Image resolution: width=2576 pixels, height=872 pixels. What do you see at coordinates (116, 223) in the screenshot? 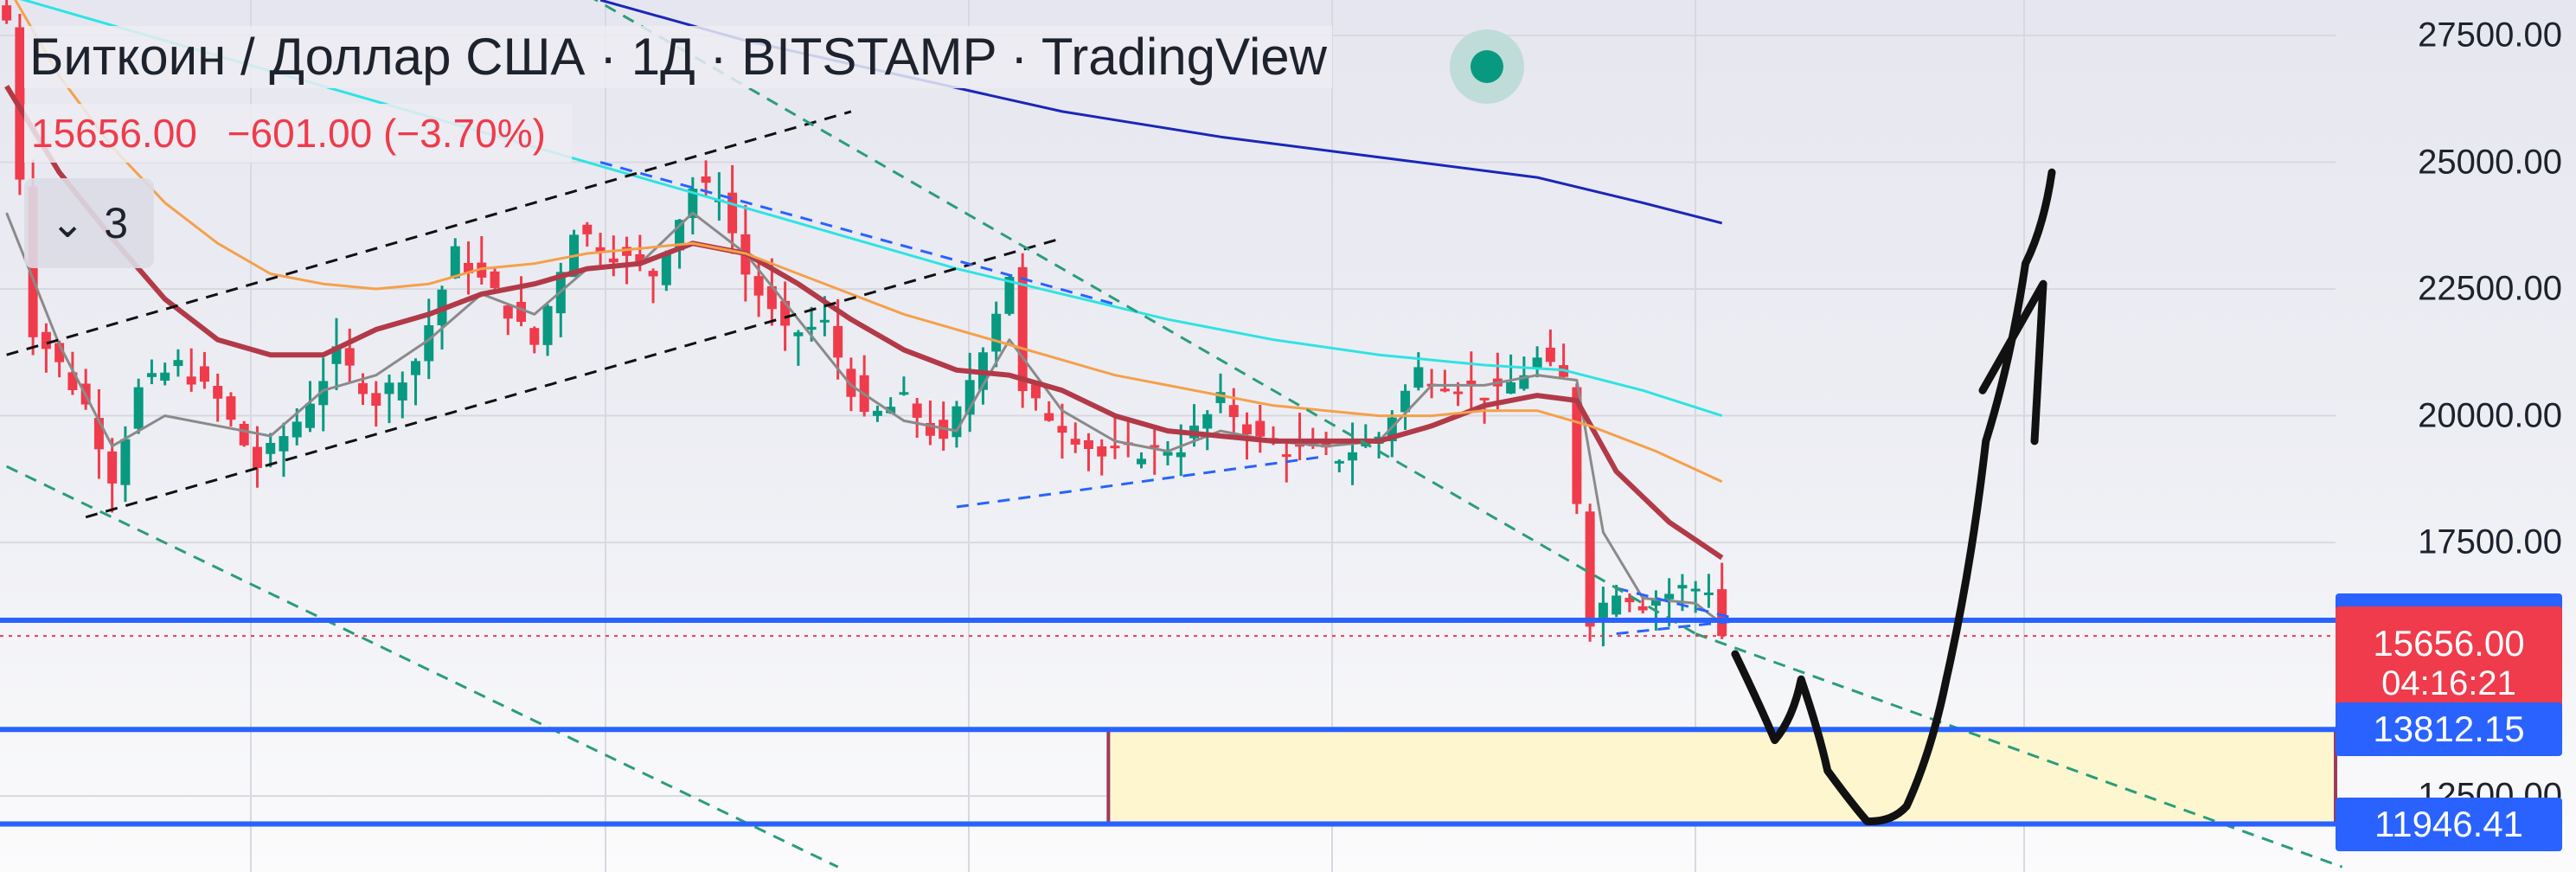
I see `indicators-count: 3` at bounding box center [116, 223].